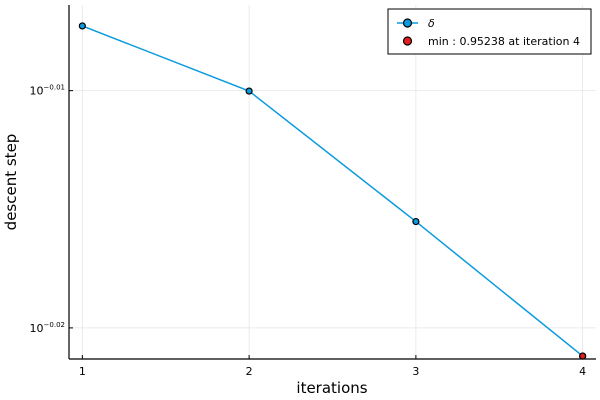  What do you see at coordinates (415, 371) in the screenshot?
I see `x-tick-label: 3` at bounding box center [415, 371].